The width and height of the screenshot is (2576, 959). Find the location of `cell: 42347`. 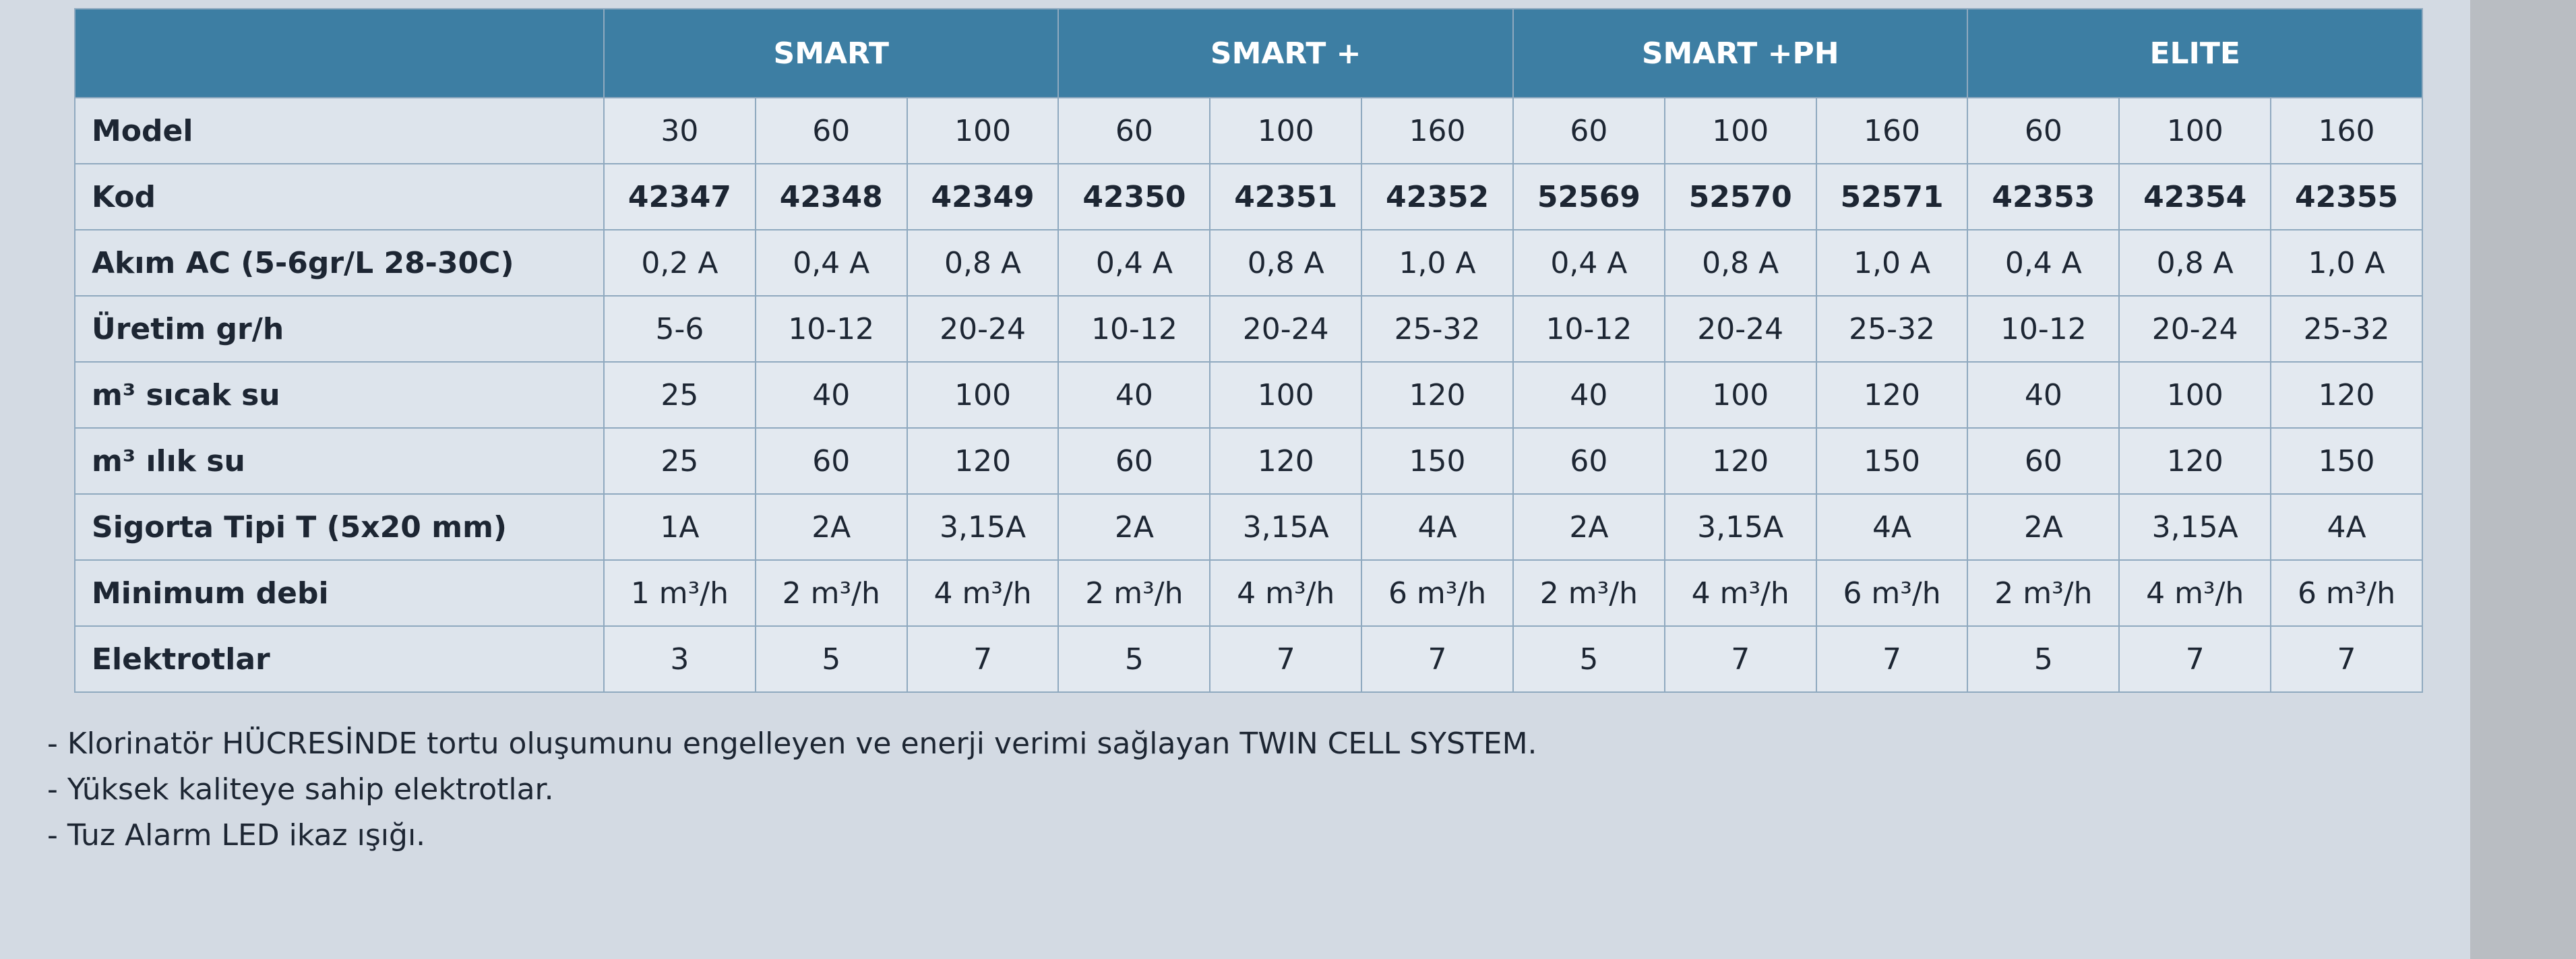

cell: 42347 is located at coordinates (680, 196).